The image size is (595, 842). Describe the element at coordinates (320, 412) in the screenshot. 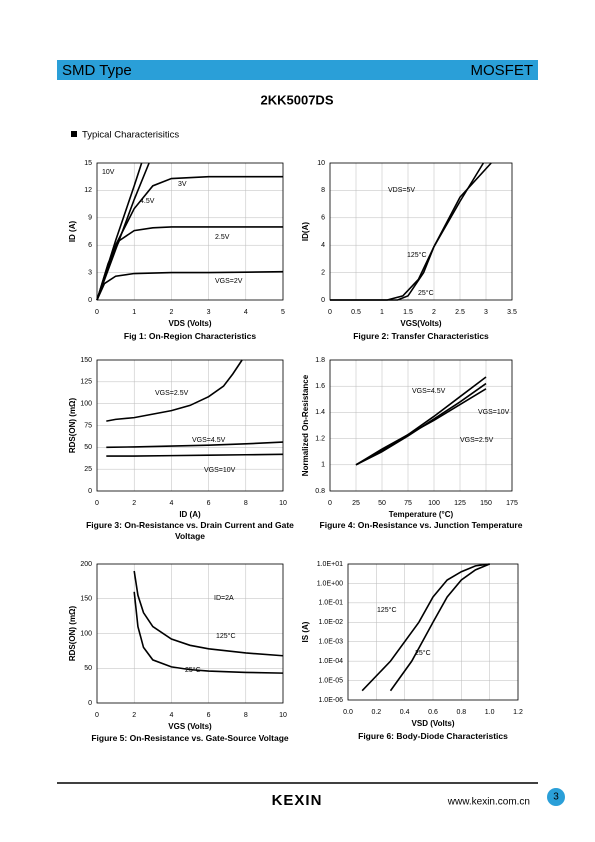

I see `y-tick-label: 1.4` at that location.